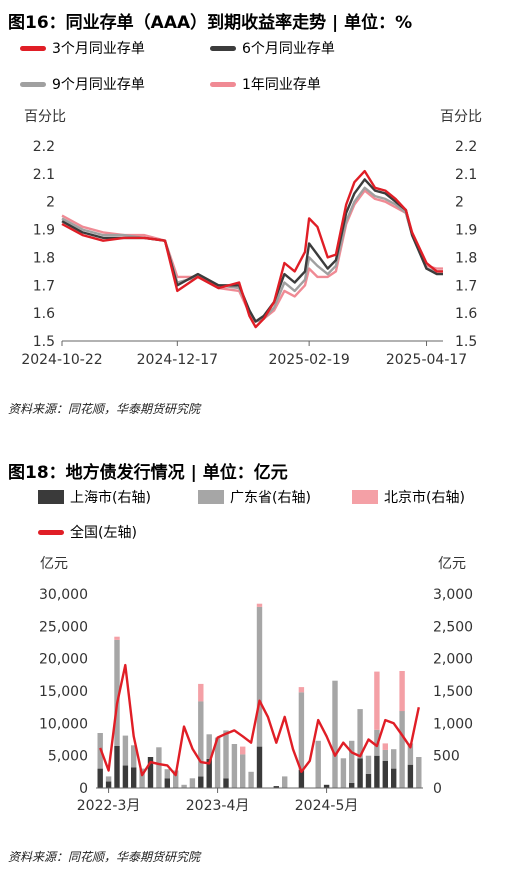 The image size is (519, 873). I want to click on legend-swatch-national, so click(51, 532).